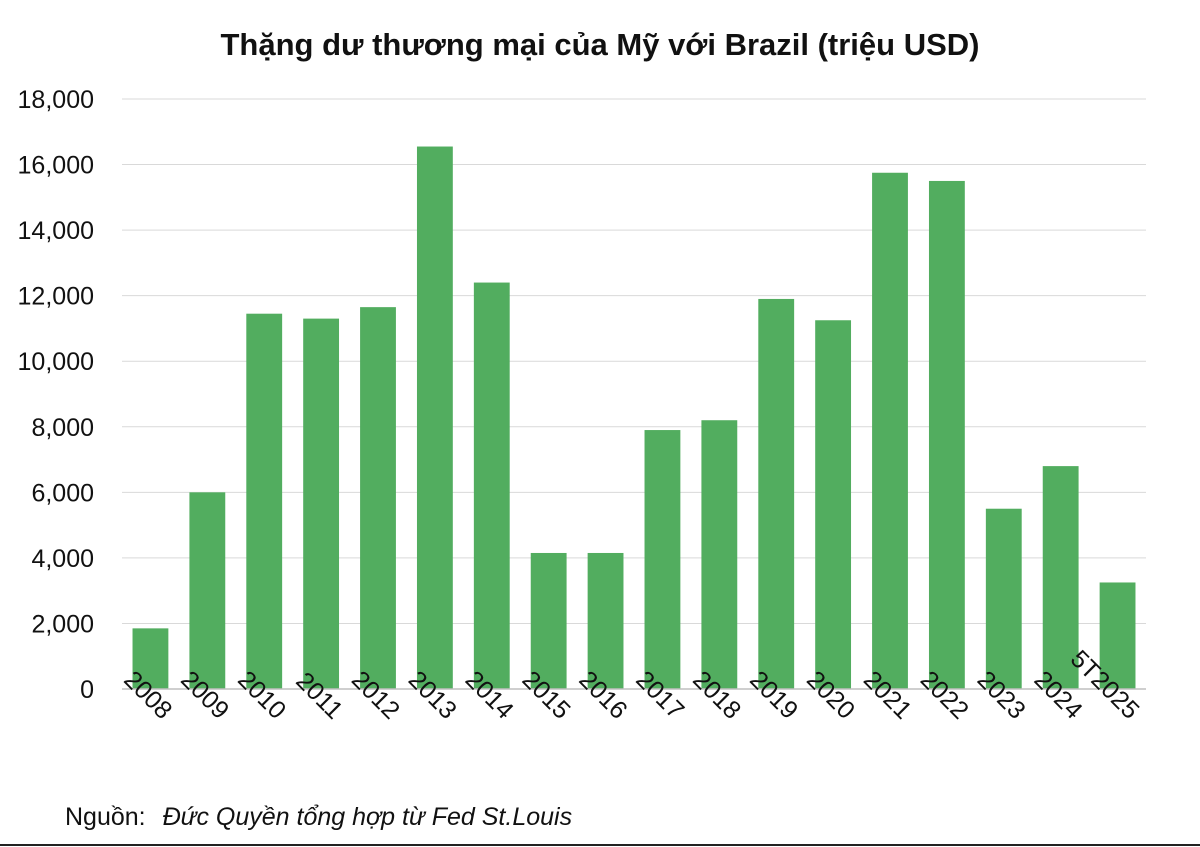  What do you see at coordinates (56, 362) in the screenshot?
I see `y-tick-label: 10,000` at bounding box center [56, 362].